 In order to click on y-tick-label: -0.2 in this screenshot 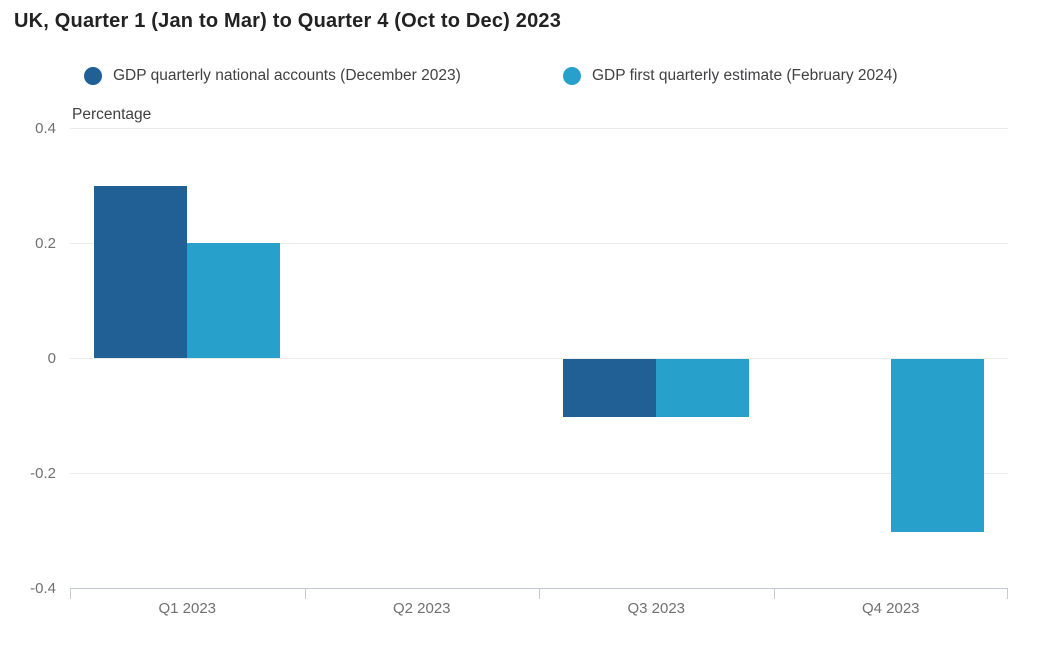, I will do `click(43, 473)`.